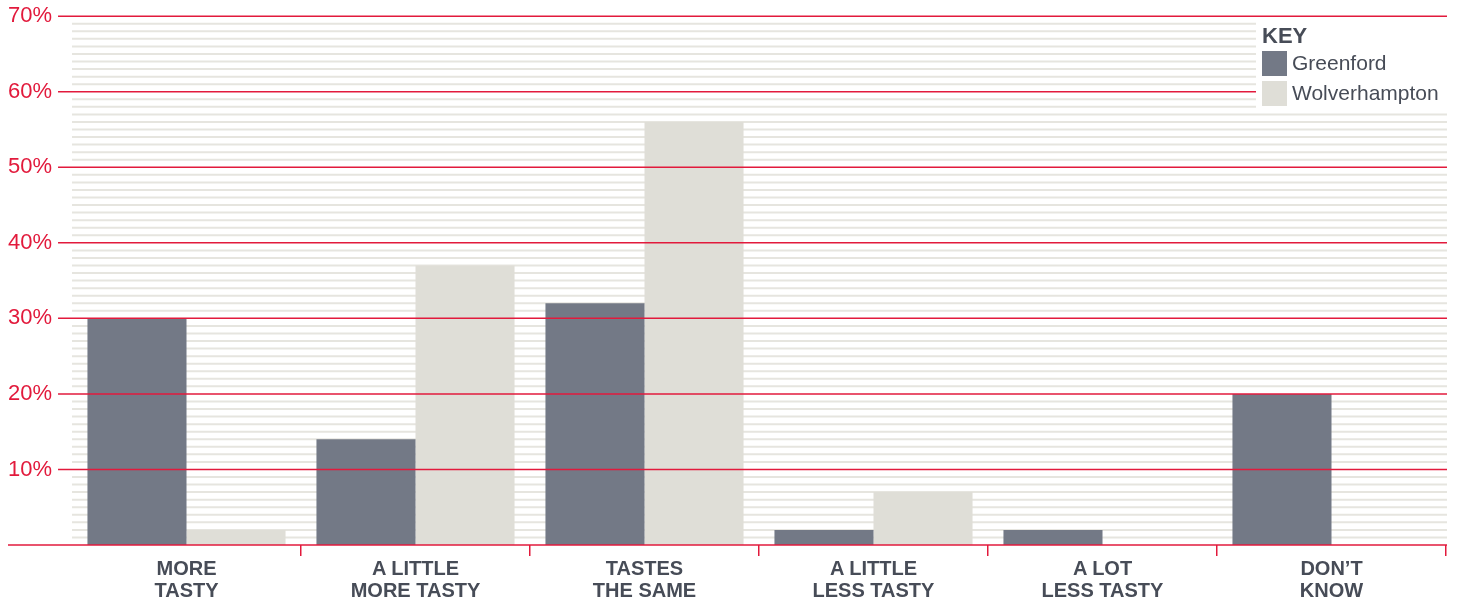 Image resolution: width=1457 pixels, height=603 pixels. What do you see at coordinates (1285, 36) in the screenshot?
I see `legend-title: KEY` at bounding box center [1285, 36].